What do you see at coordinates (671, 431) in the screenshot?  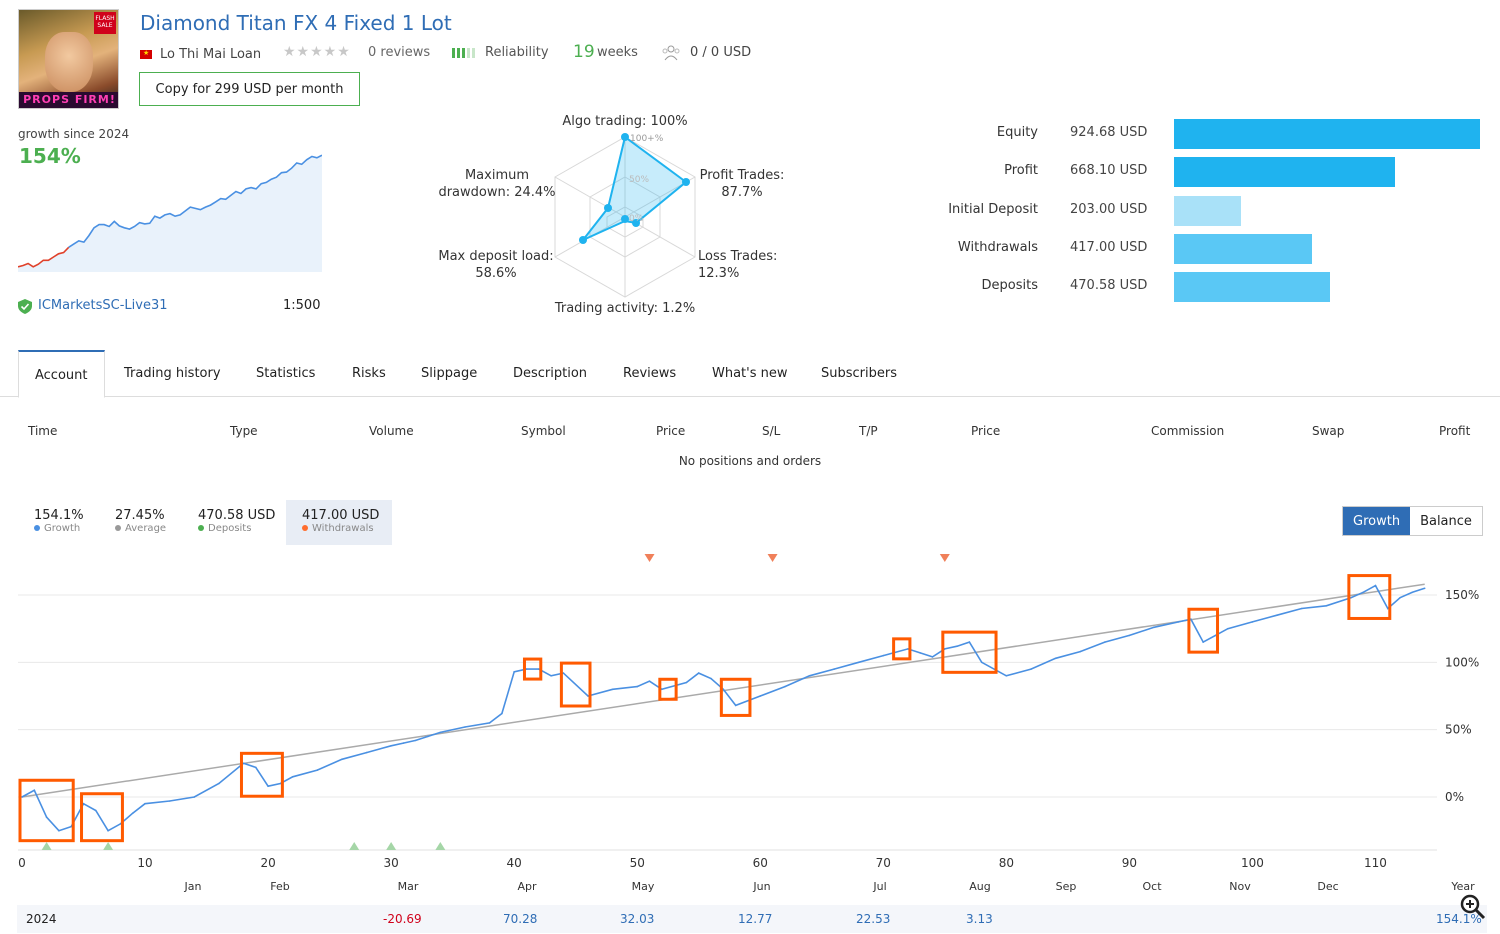 I see `column-price-4: Price` at bounding box center [671, 431].